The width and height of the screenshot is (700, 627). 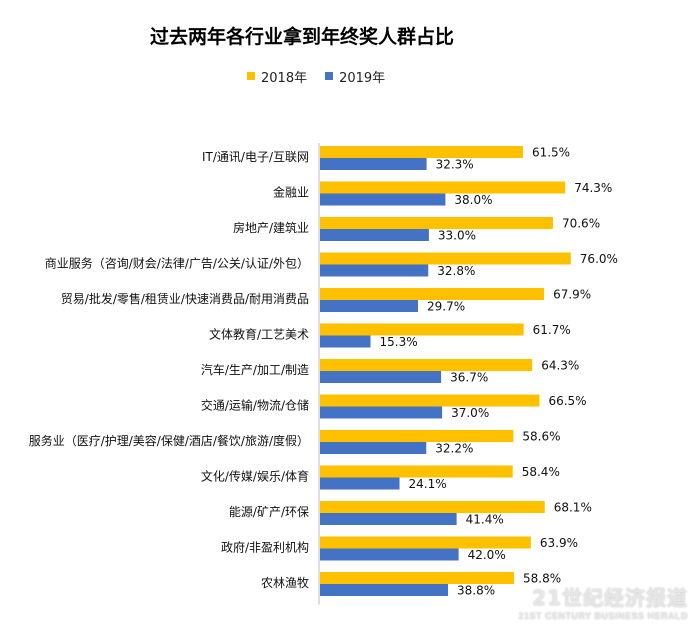 What do you see at coordinates (542, 579) in the screenshot?
I see `data-label-2018: 58.8%` at bounding box center [542, 579].